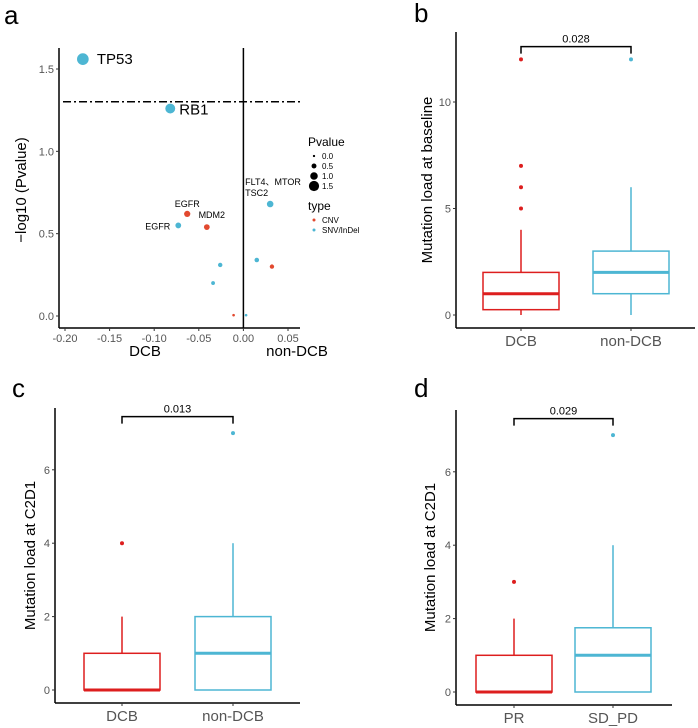 This screenshot has height=728, width=698. What do you see at coordinates (328, 156) in the screenshot?
I see `legend-size-label: 0.0` at bounding box center [328, 156].